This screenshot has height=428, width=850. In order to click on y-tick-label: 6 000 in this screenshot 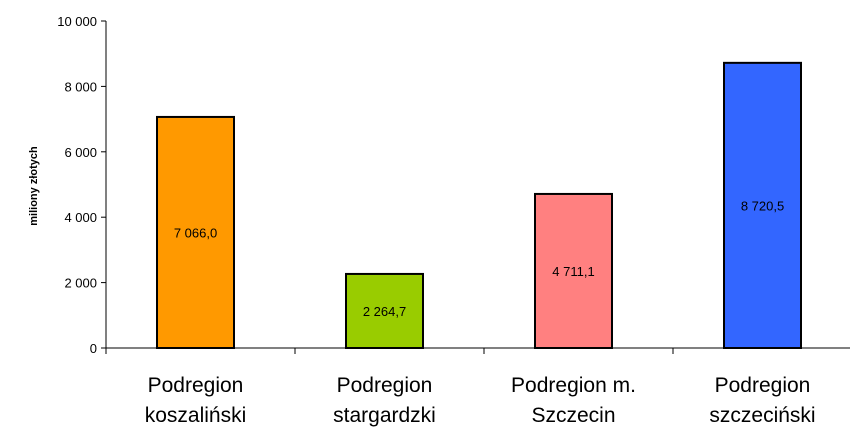, I will do `click(80, 152)`.